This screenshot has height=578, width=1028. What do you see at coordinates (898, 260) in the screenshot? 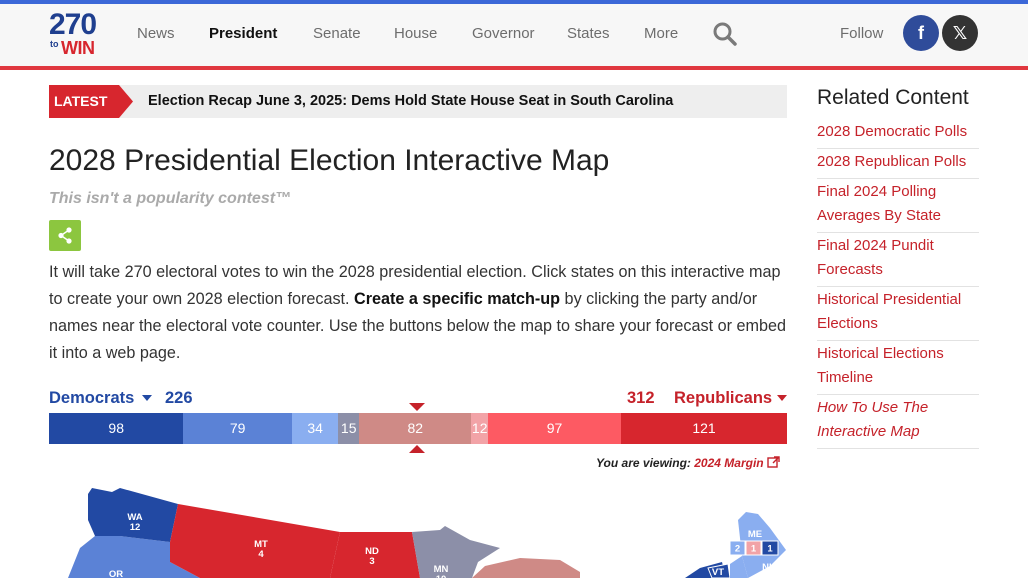
I see `related-link-pundit-forecasts: Final 2024 Pundit Forecasts` at bounding box center [898, 260].